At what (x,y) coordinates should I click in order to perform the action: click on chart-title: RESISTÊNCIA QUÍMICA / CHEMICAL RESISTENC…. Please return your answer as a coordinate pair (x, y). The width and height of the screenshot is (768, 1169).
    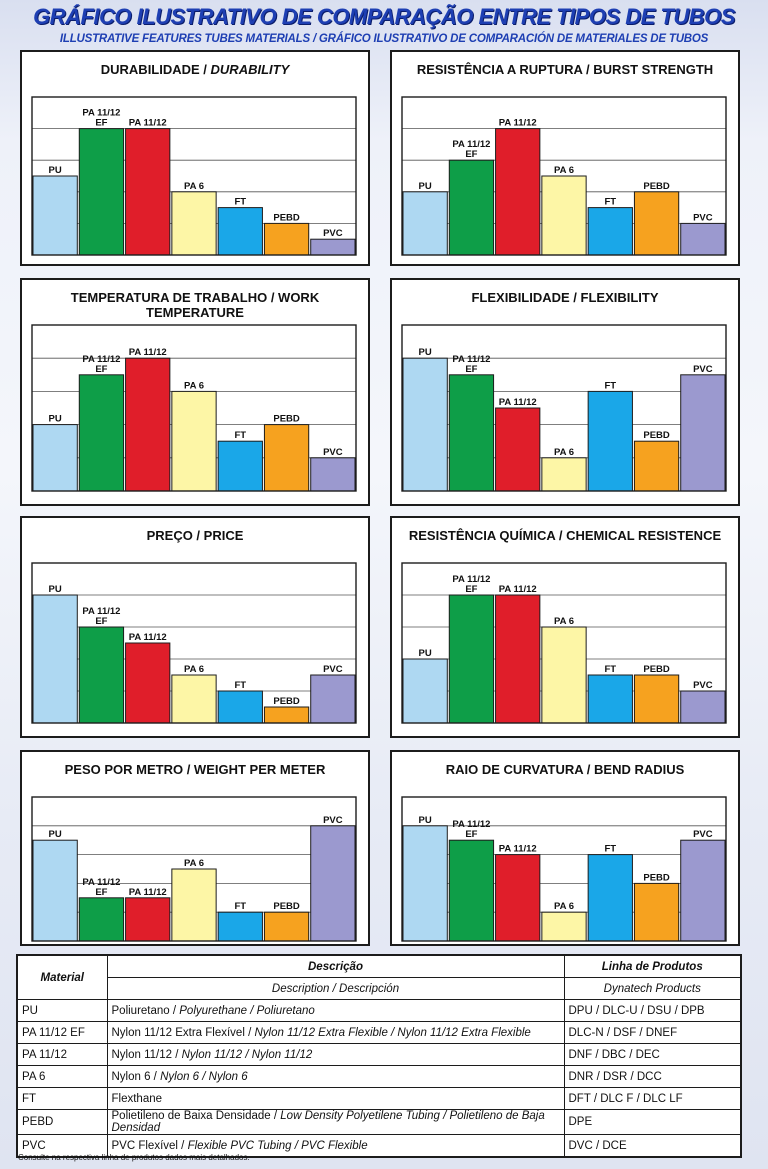
    Looking at the image, I should click on (565, 535).